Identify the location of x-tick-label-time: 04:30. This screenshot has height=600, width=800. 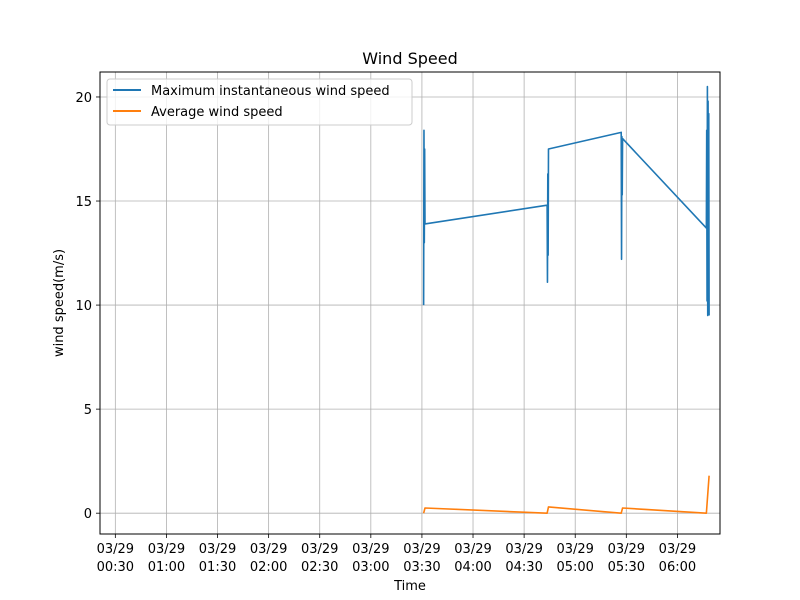
(523, 567).